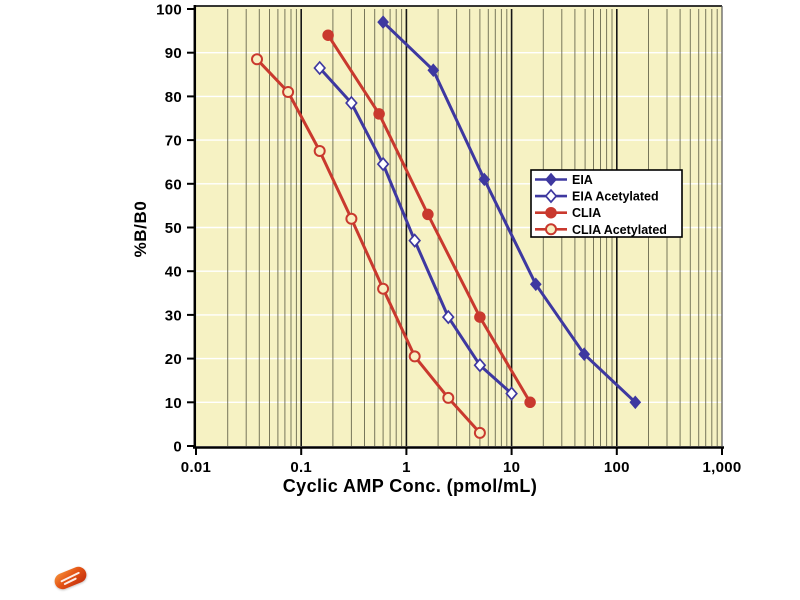  Describe the element at coordinates (173, 359) in the screenshot. I see `y-tick-label: 20` at that location.